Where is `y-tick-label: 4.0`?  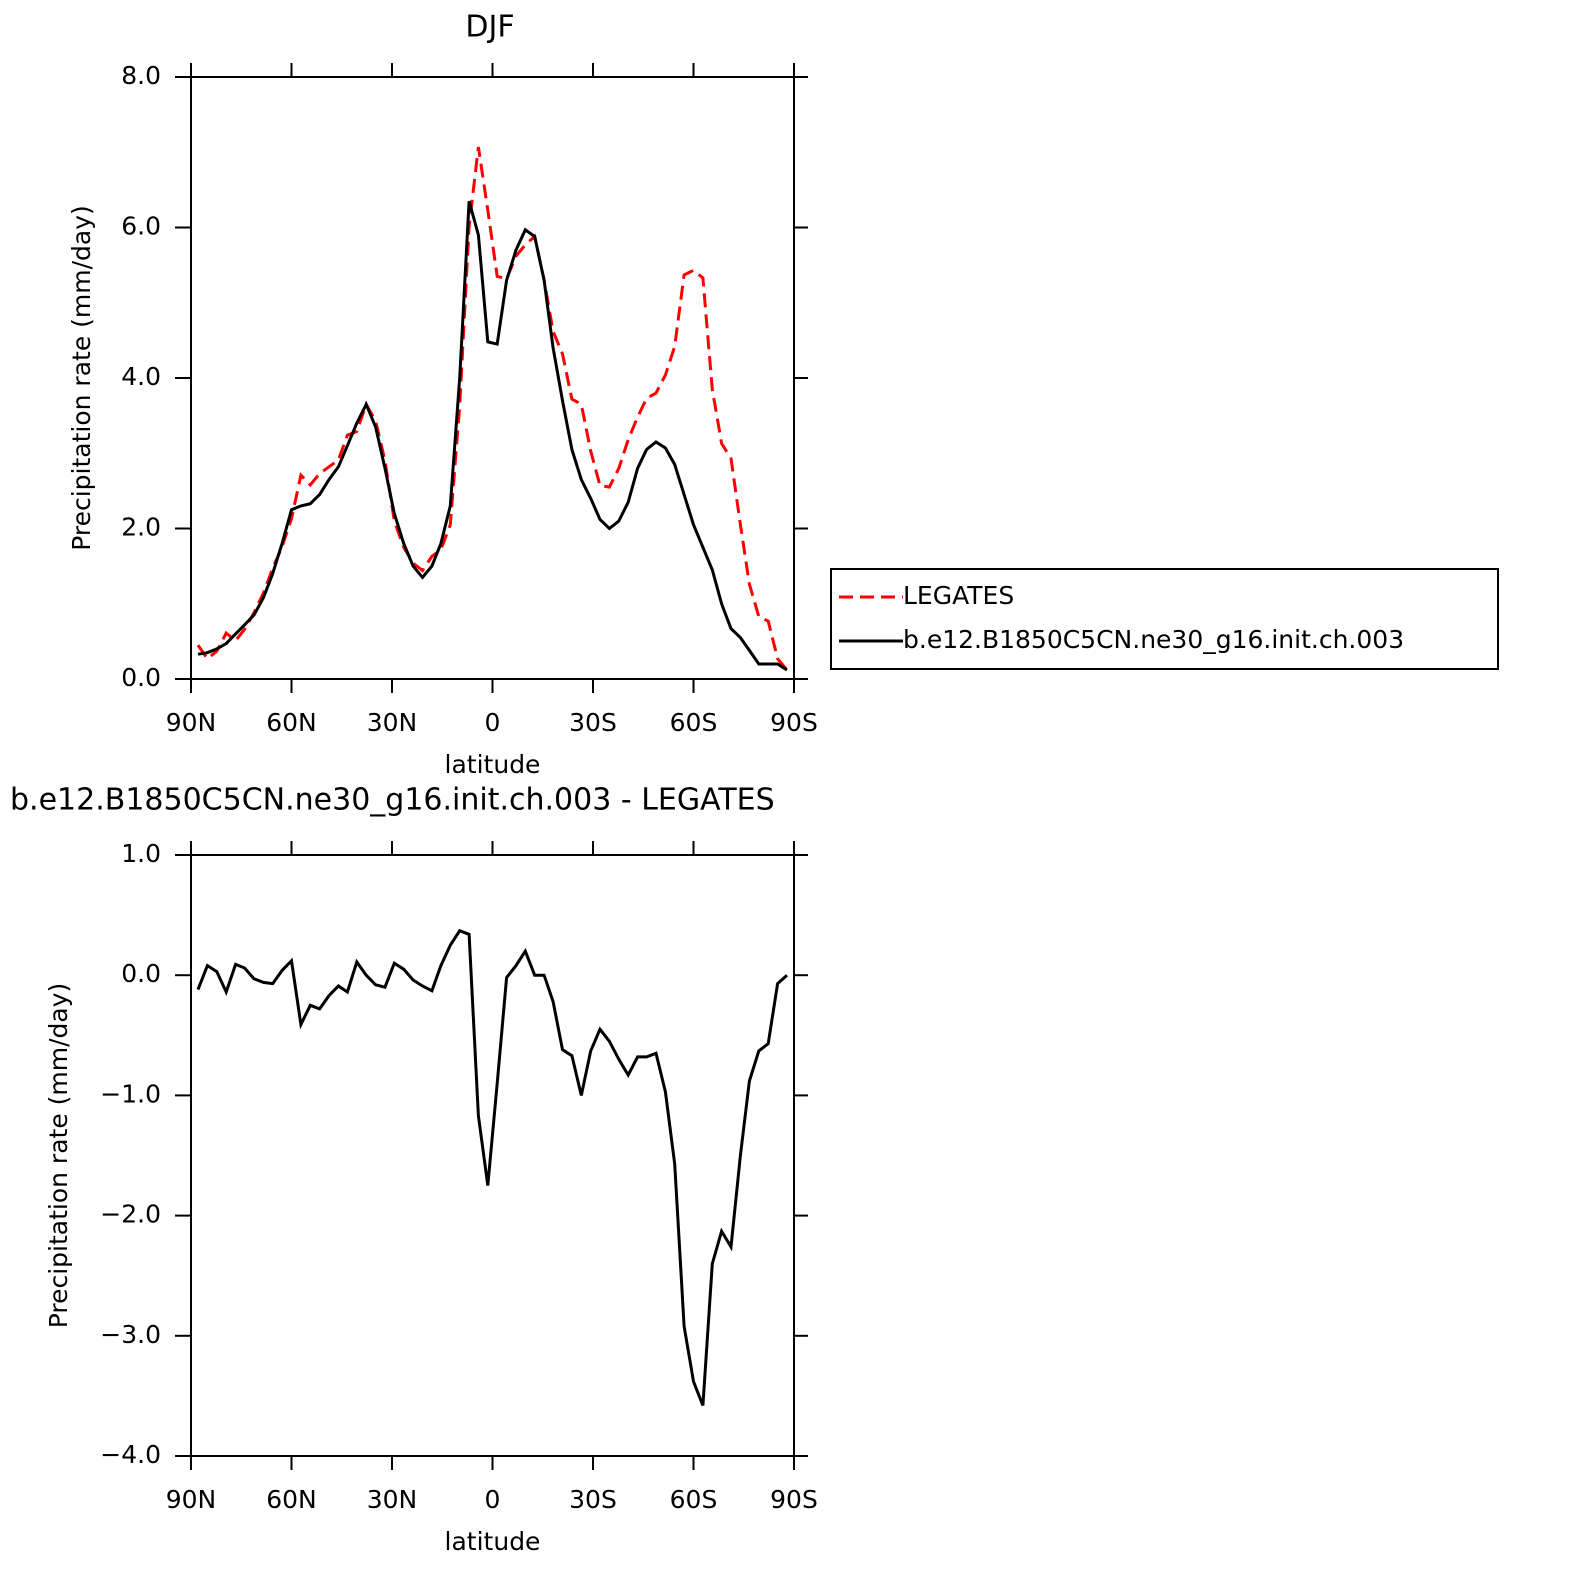 y-tick-label: 4.0 is located at coordinates (141, 376).